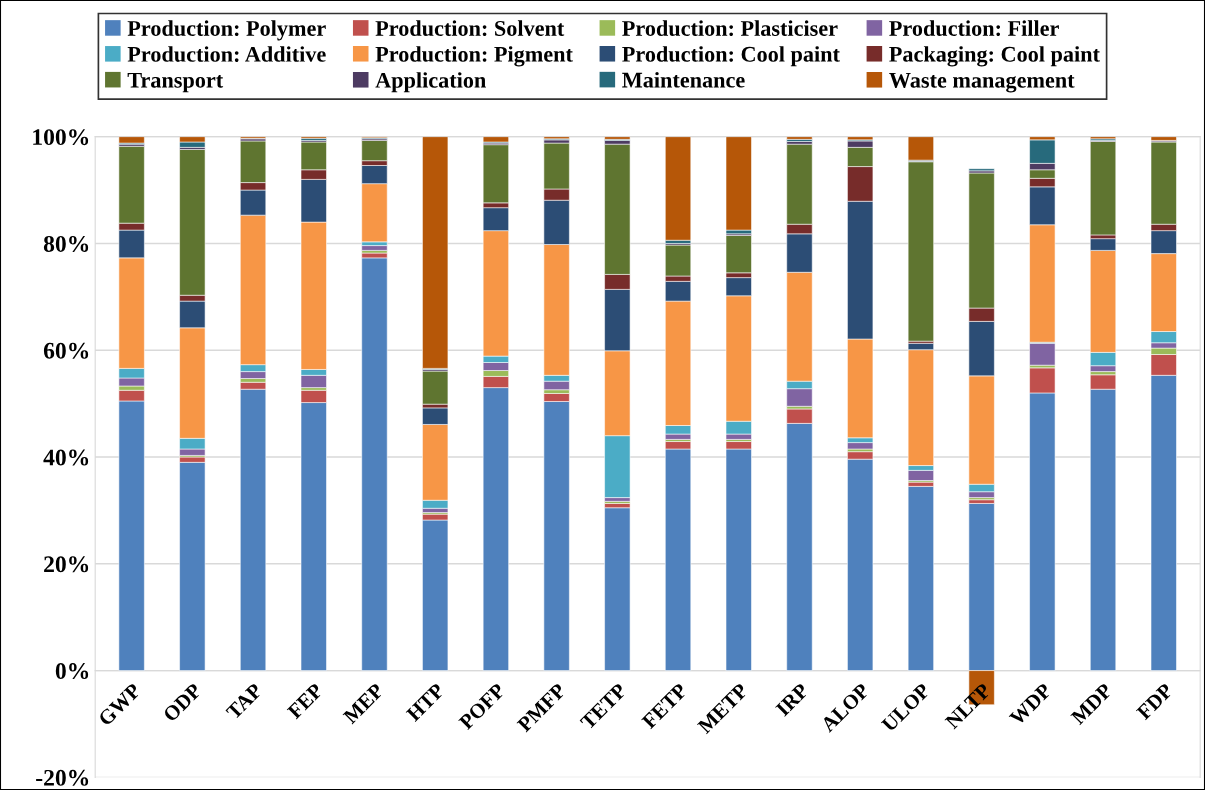 This screenshot has width=1205, height=790. What do you see at coordinates (66, 243) in the screenshot?
I see `y-tick-label: 80%` at bounding box center [66, 243].